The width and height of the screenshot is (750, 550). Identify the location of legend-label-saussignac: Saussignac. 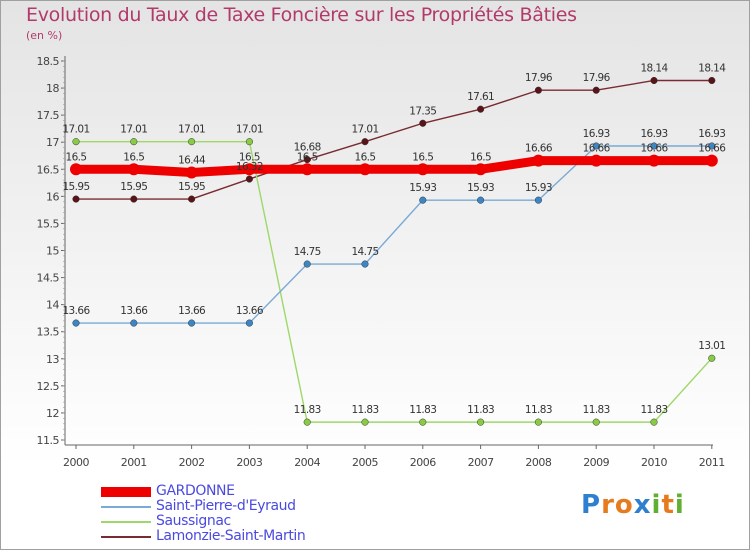
(193, 521).